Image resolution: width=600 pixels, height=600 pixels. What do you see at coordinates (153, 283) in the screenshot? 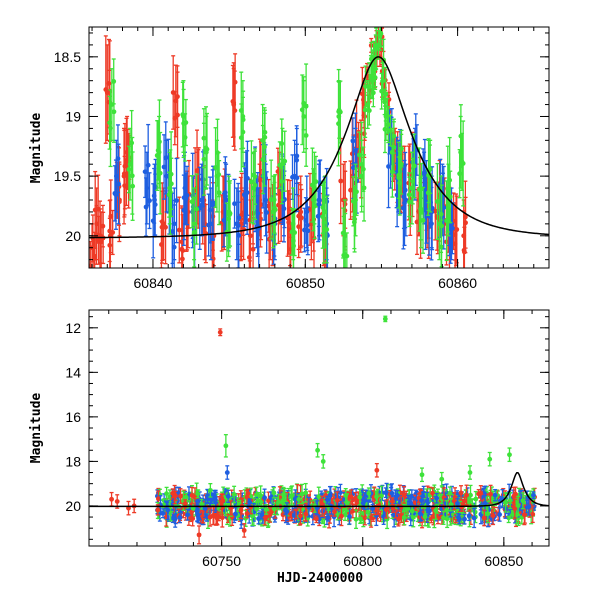
I see `x-tick-label: 60840` at bounding box center [153, 283].